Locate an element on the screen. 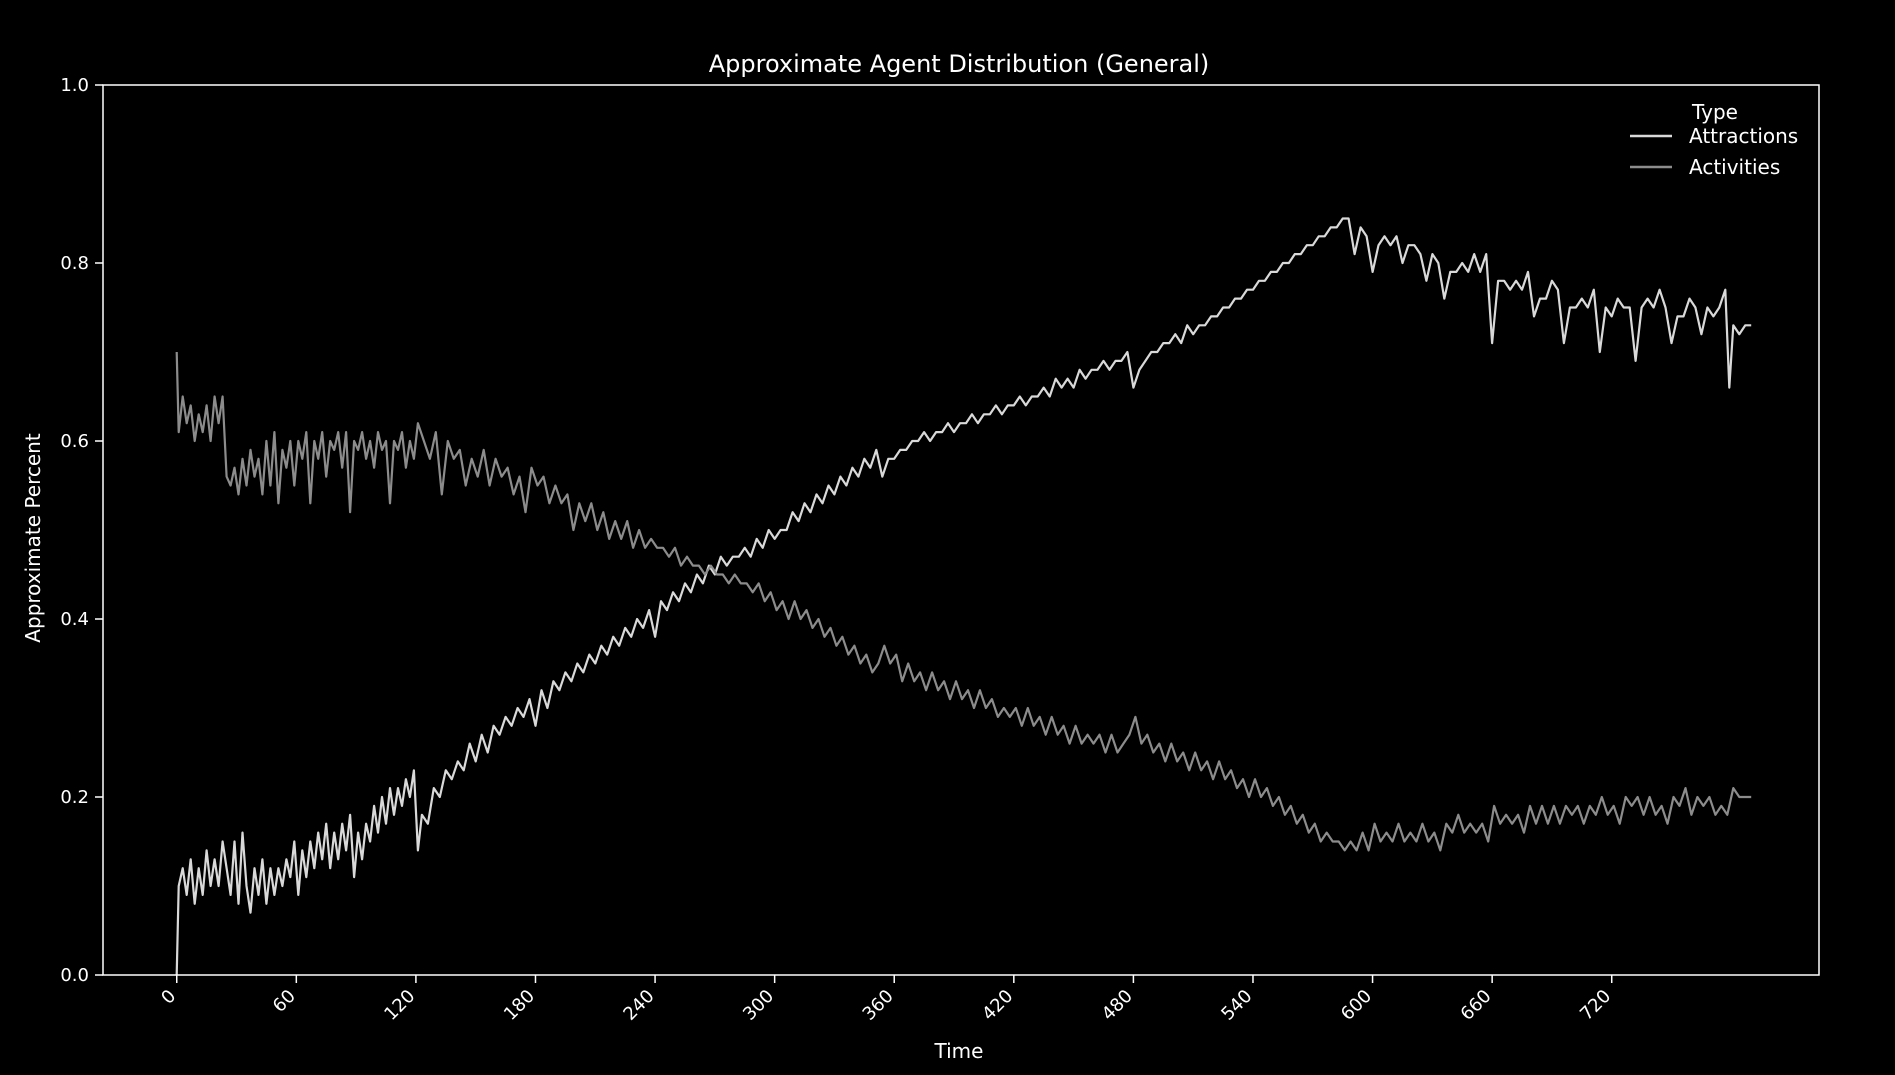 Image resolution: width=1895 pixels, height=1075 pixels. y-axis-ticks: 0.0 0.2 0.4 0.6 0.8 1.0 is located at coordinates (81, 530).